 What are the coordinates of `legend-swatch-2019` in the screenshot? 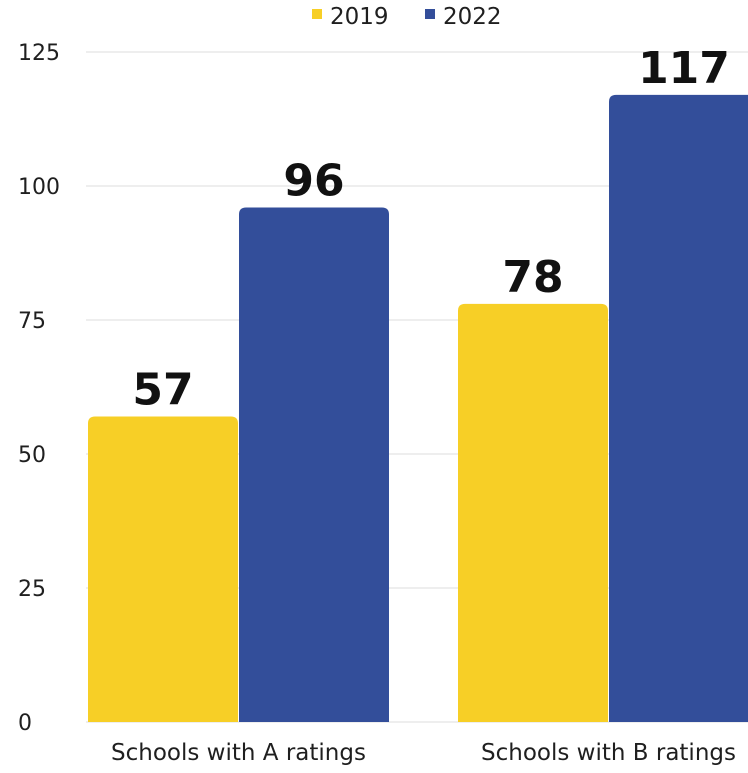 It's located at (317, 14).